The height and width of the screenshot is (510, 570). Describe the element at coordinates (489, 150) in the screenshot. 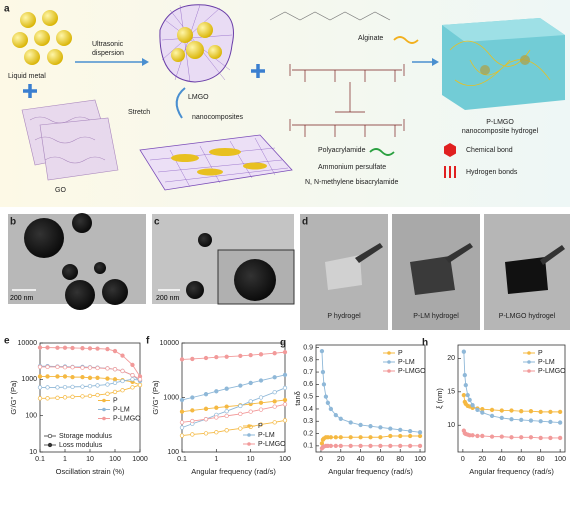

I see `legend-label: Chemical bond` at that location.